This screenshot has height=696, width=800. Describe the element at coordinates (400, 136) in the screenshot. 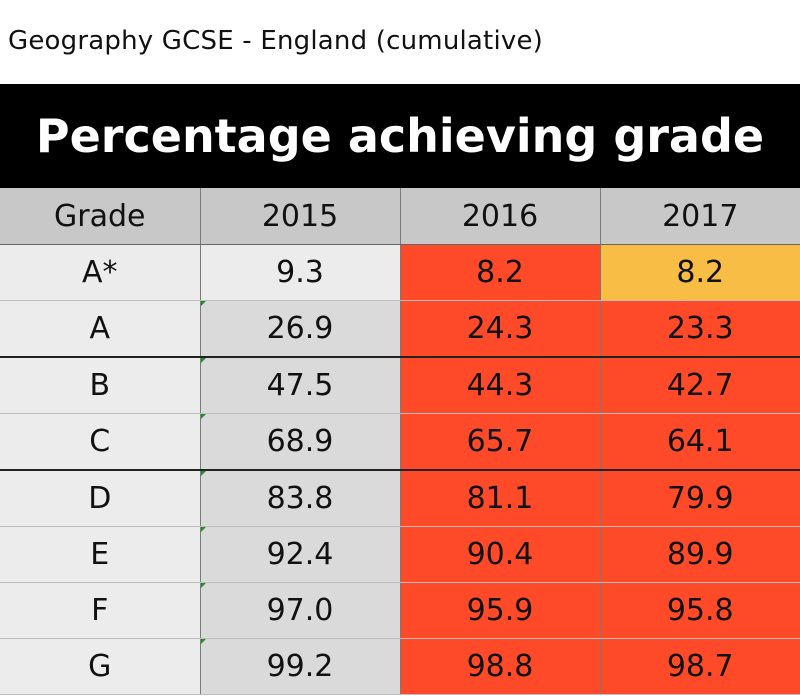

I see `table-title: Percentage achieving grade` at that location.